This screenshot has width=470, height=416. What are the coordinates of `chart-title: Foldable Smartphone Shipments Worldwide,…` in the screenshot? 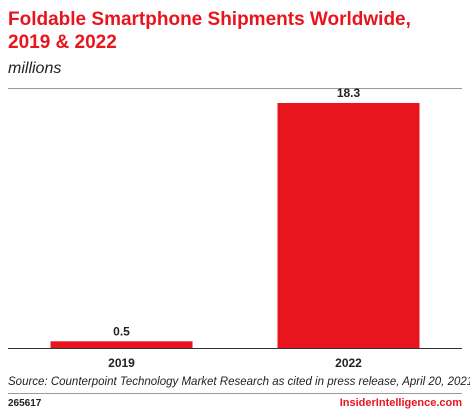 It's located at (209, 31).